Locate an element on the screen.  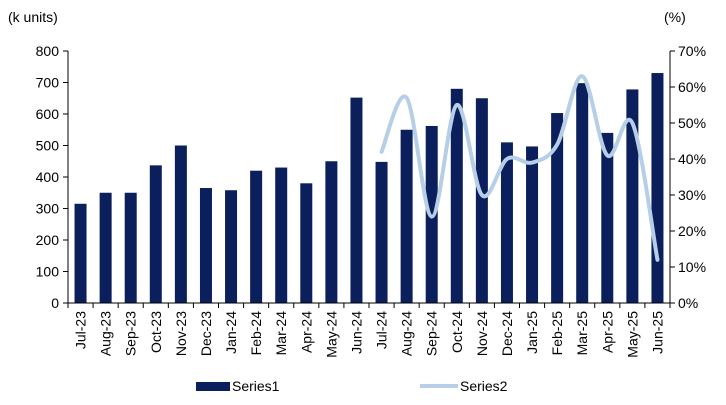
x-tick-label: Dec-24 is located at coordinates (507, 333).